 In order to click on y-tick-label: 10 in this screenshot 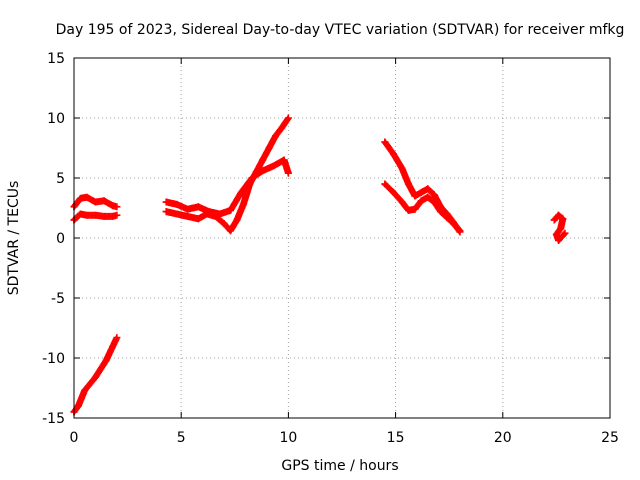, I will do `click(56, 119)`.